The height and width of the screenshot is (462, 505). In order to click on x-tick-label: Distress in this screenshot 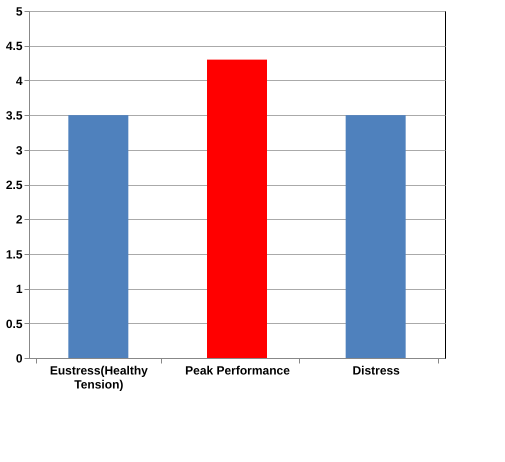, I will do `click(376, 371)`.